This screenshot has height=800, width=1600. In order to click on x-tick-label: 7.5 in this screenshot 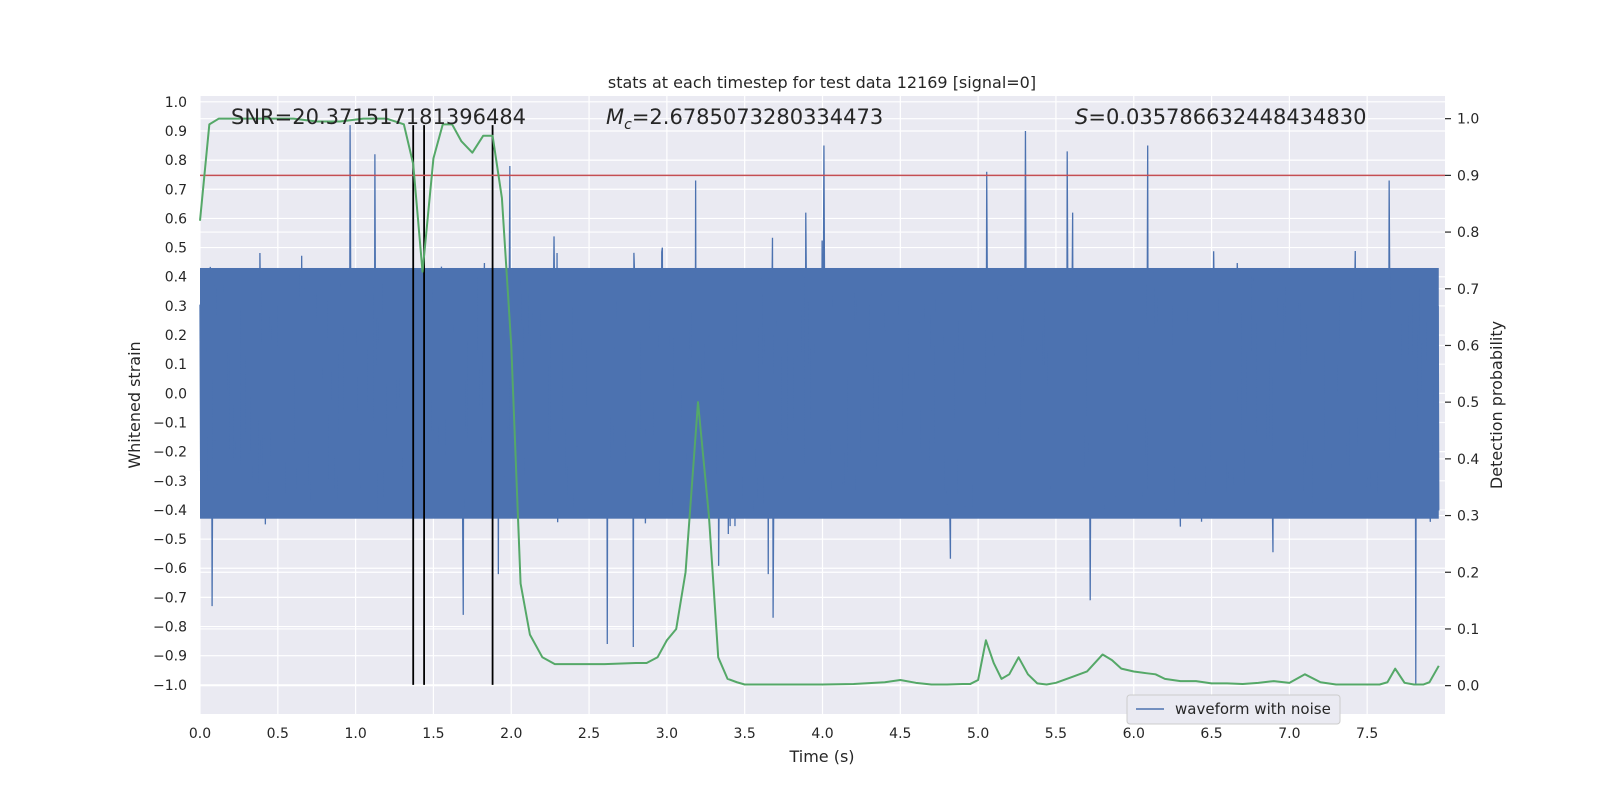, I will do `click(1367, 734)`.